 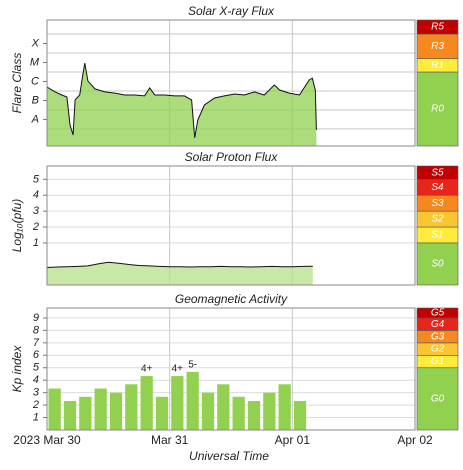 I want to click on scale-label: R0, so click(x=437, y=109).